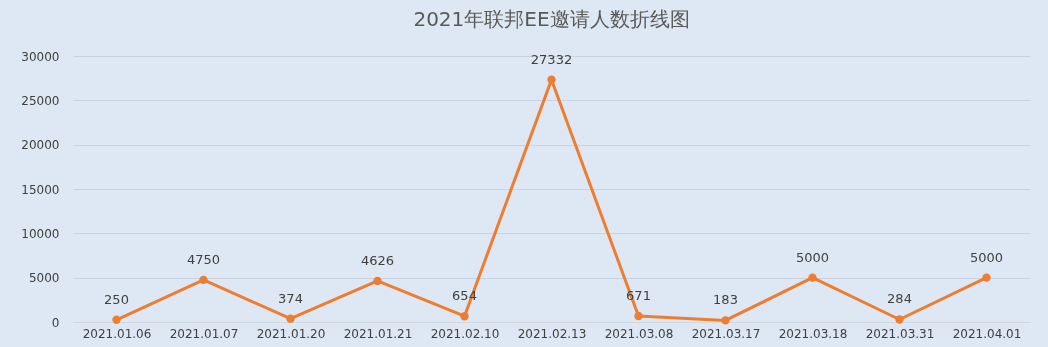  Describe the element at coordinates (551, 59) in the screenshot. I see `data-label: 27332` at that location.